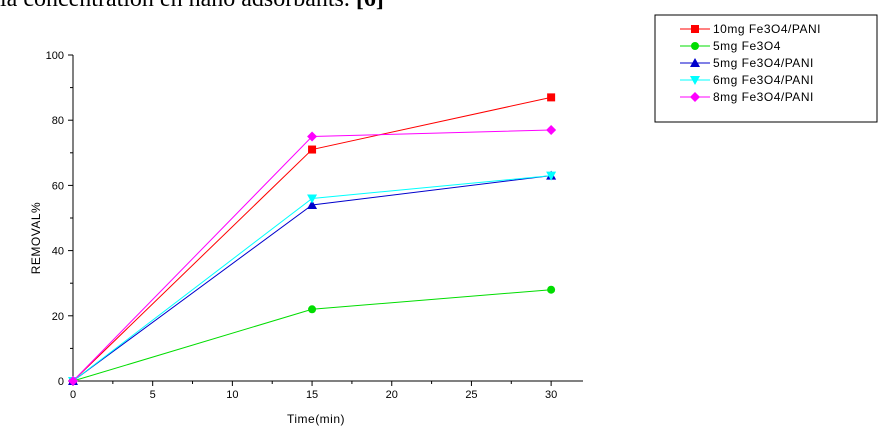  I want to click on y-axis-title: REMOVAL%, so click(36, 238).